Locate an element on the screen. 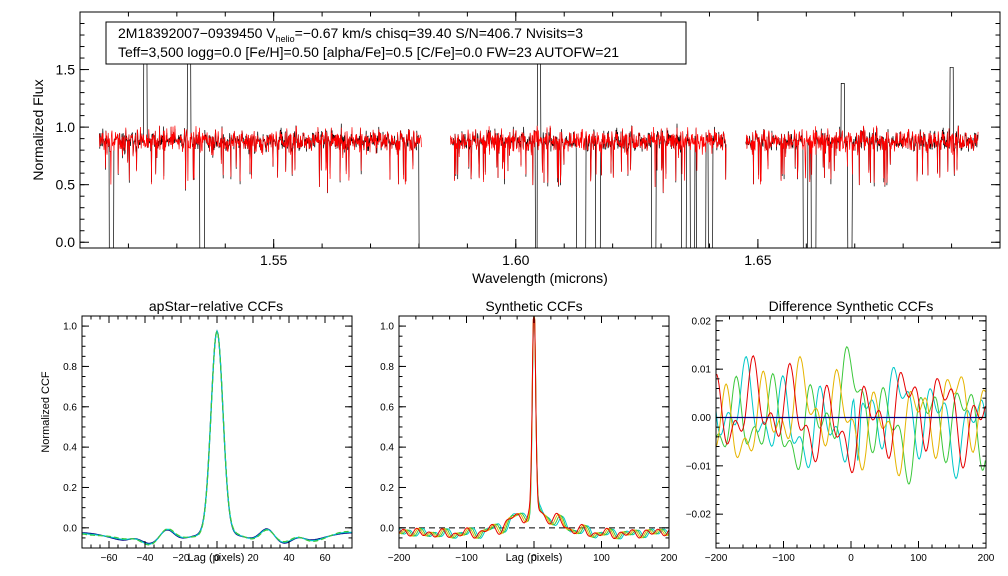  difference-ccf-visit-3-line is located at coordinates (850, 416).